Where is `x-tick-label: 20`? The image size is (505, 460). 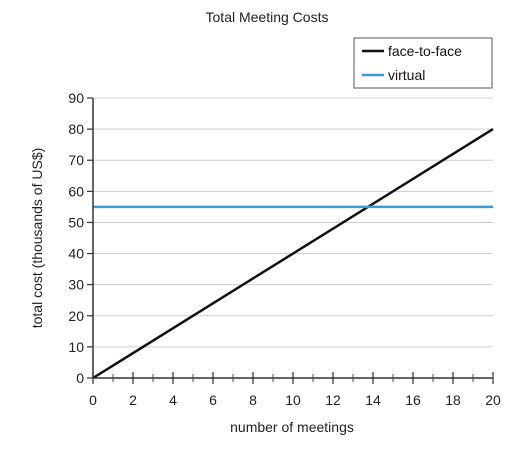
x-tick-label: 20 is located at coordinates (493, 400).